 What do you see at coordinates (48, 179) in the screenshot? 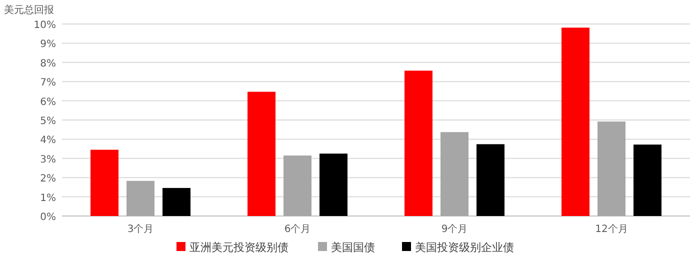
I see `y-tick-label: 2%` at bounding box center [48, 179].